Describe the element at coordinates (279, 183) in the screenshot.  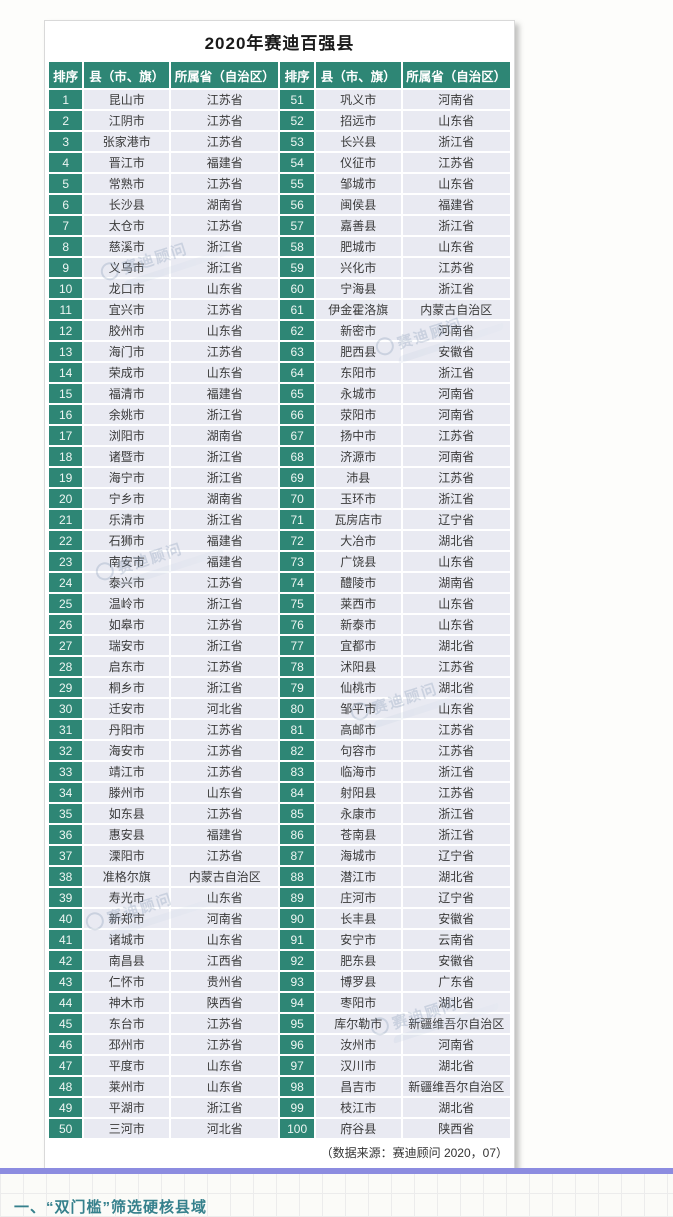
I see `table-row: 5 常熟市 江苏省 55 邹城市 山东省` at that location.